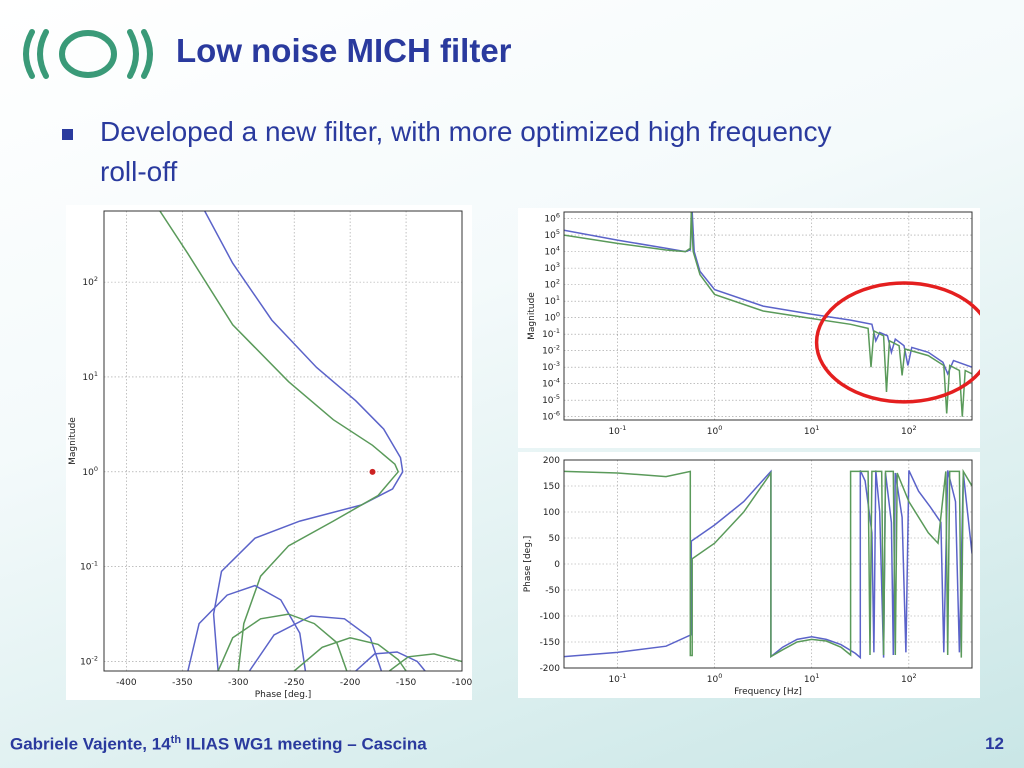 Image resolution: width=1024 pixels, height=768 pixels. I want to click on phase-frame, so click(768, 564).